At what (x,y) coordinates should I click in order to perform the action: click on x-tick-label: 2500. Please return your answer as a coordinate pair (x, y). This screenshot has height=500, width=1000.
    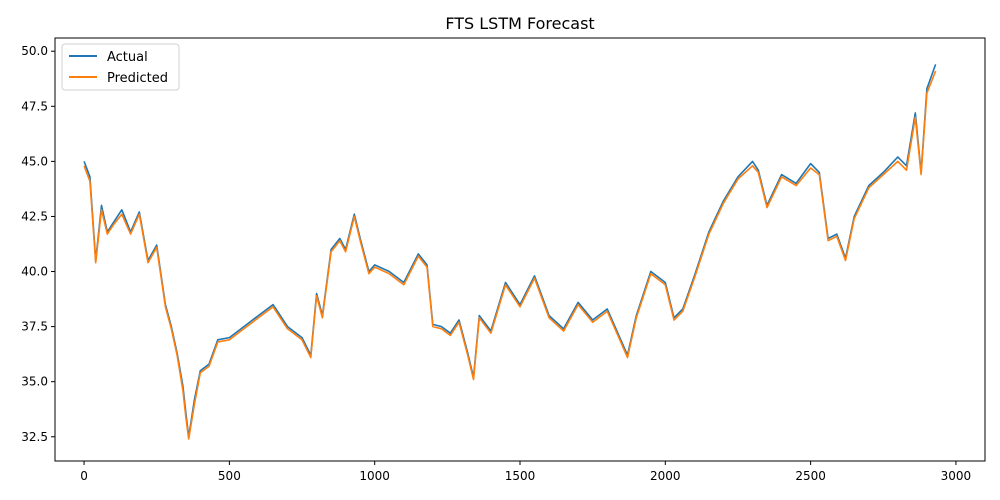
    Looking at the image, I should click on (810, 476).